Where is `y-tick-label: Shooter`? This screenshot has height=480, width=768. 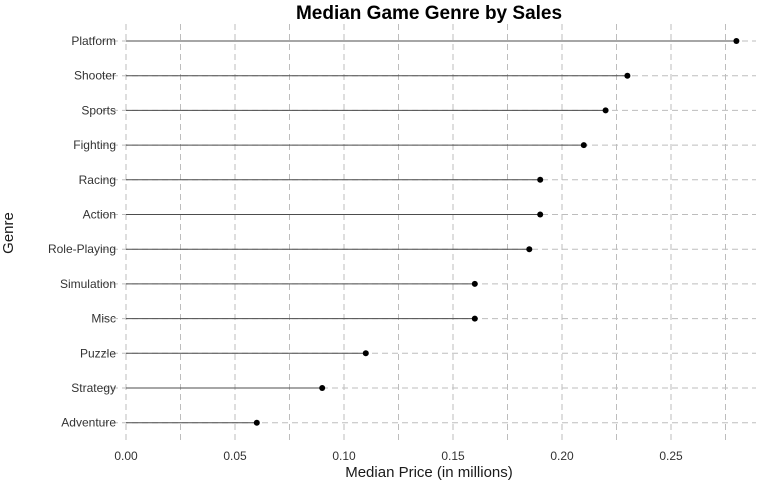 y-tick-label: Shooter is located at coordinates (95, 76).